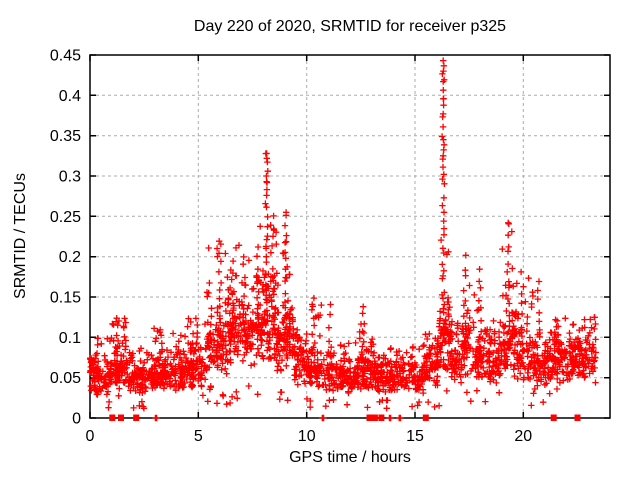 The height and width of the screenshot is (480, 640). What do you see at coordinates (65, 238) in the screenshot?
I see `y-tick-labels: 0 0.05 0.1 0.15 0.2 0.25 0.3 0.35 0.4 0.45` at bounding box center [65, 238].